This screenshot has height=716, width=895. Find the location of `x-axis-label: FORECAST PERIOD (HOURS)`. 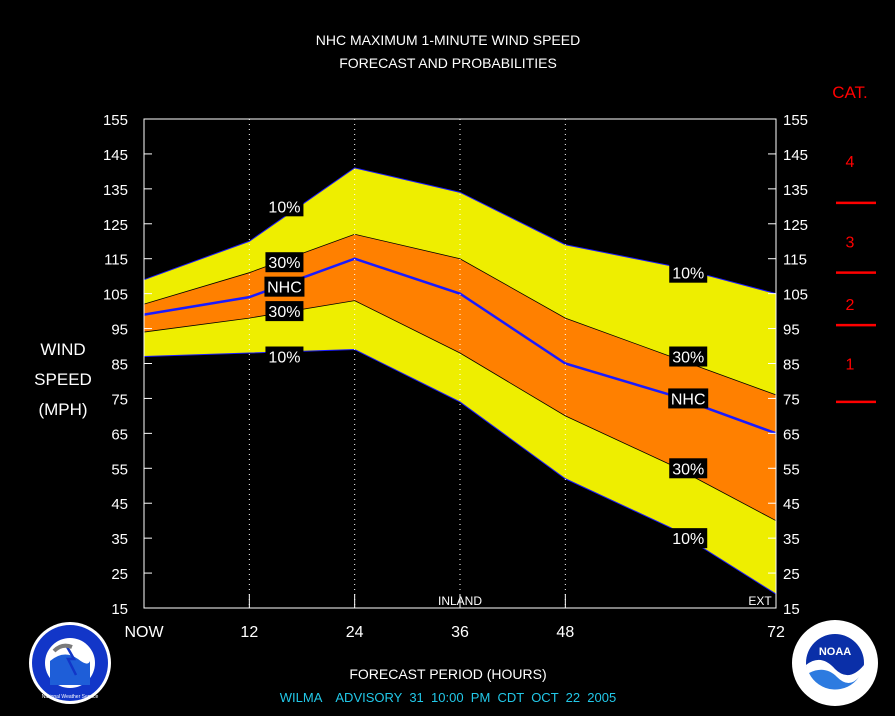

x-axis-label: FORECAST PERIOD (HOURS) is located at coordinates (447, 674).